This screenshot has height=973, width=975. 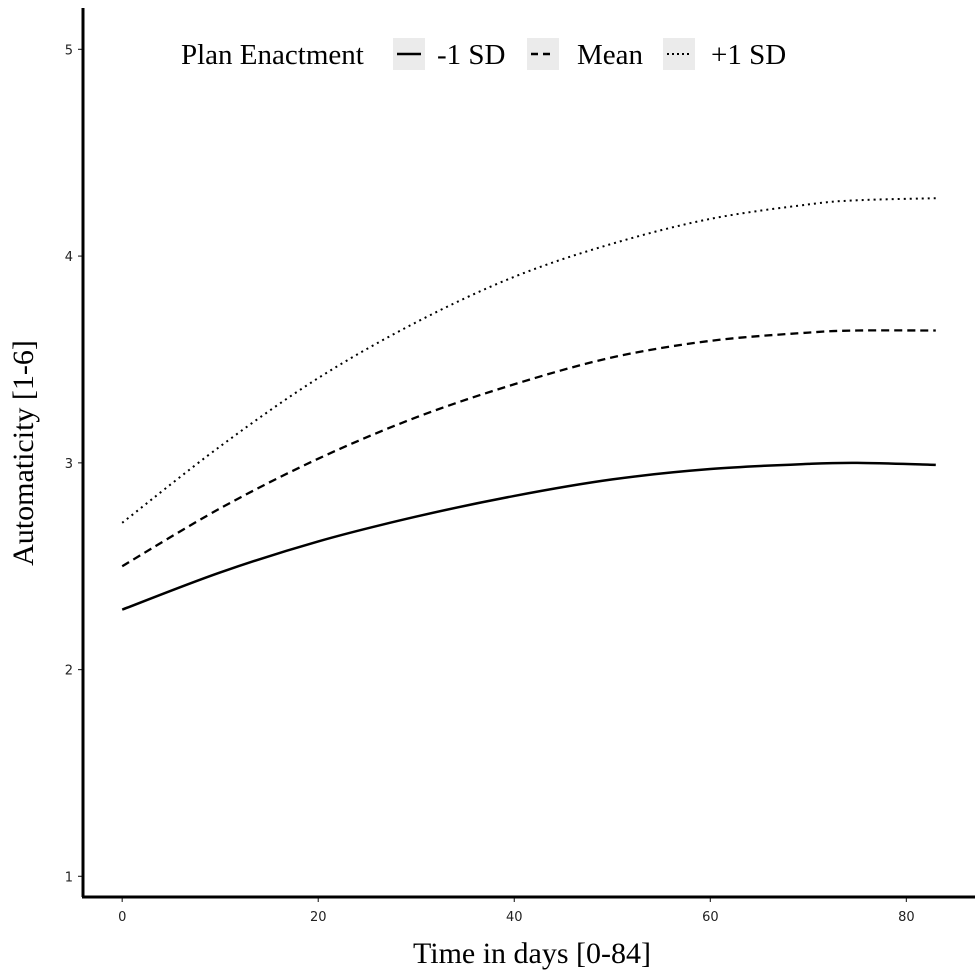 What do you see at coordinates (69, 671) in the screenshot?
I see `y-tick-label: 2` at bounding box center [69, 671].